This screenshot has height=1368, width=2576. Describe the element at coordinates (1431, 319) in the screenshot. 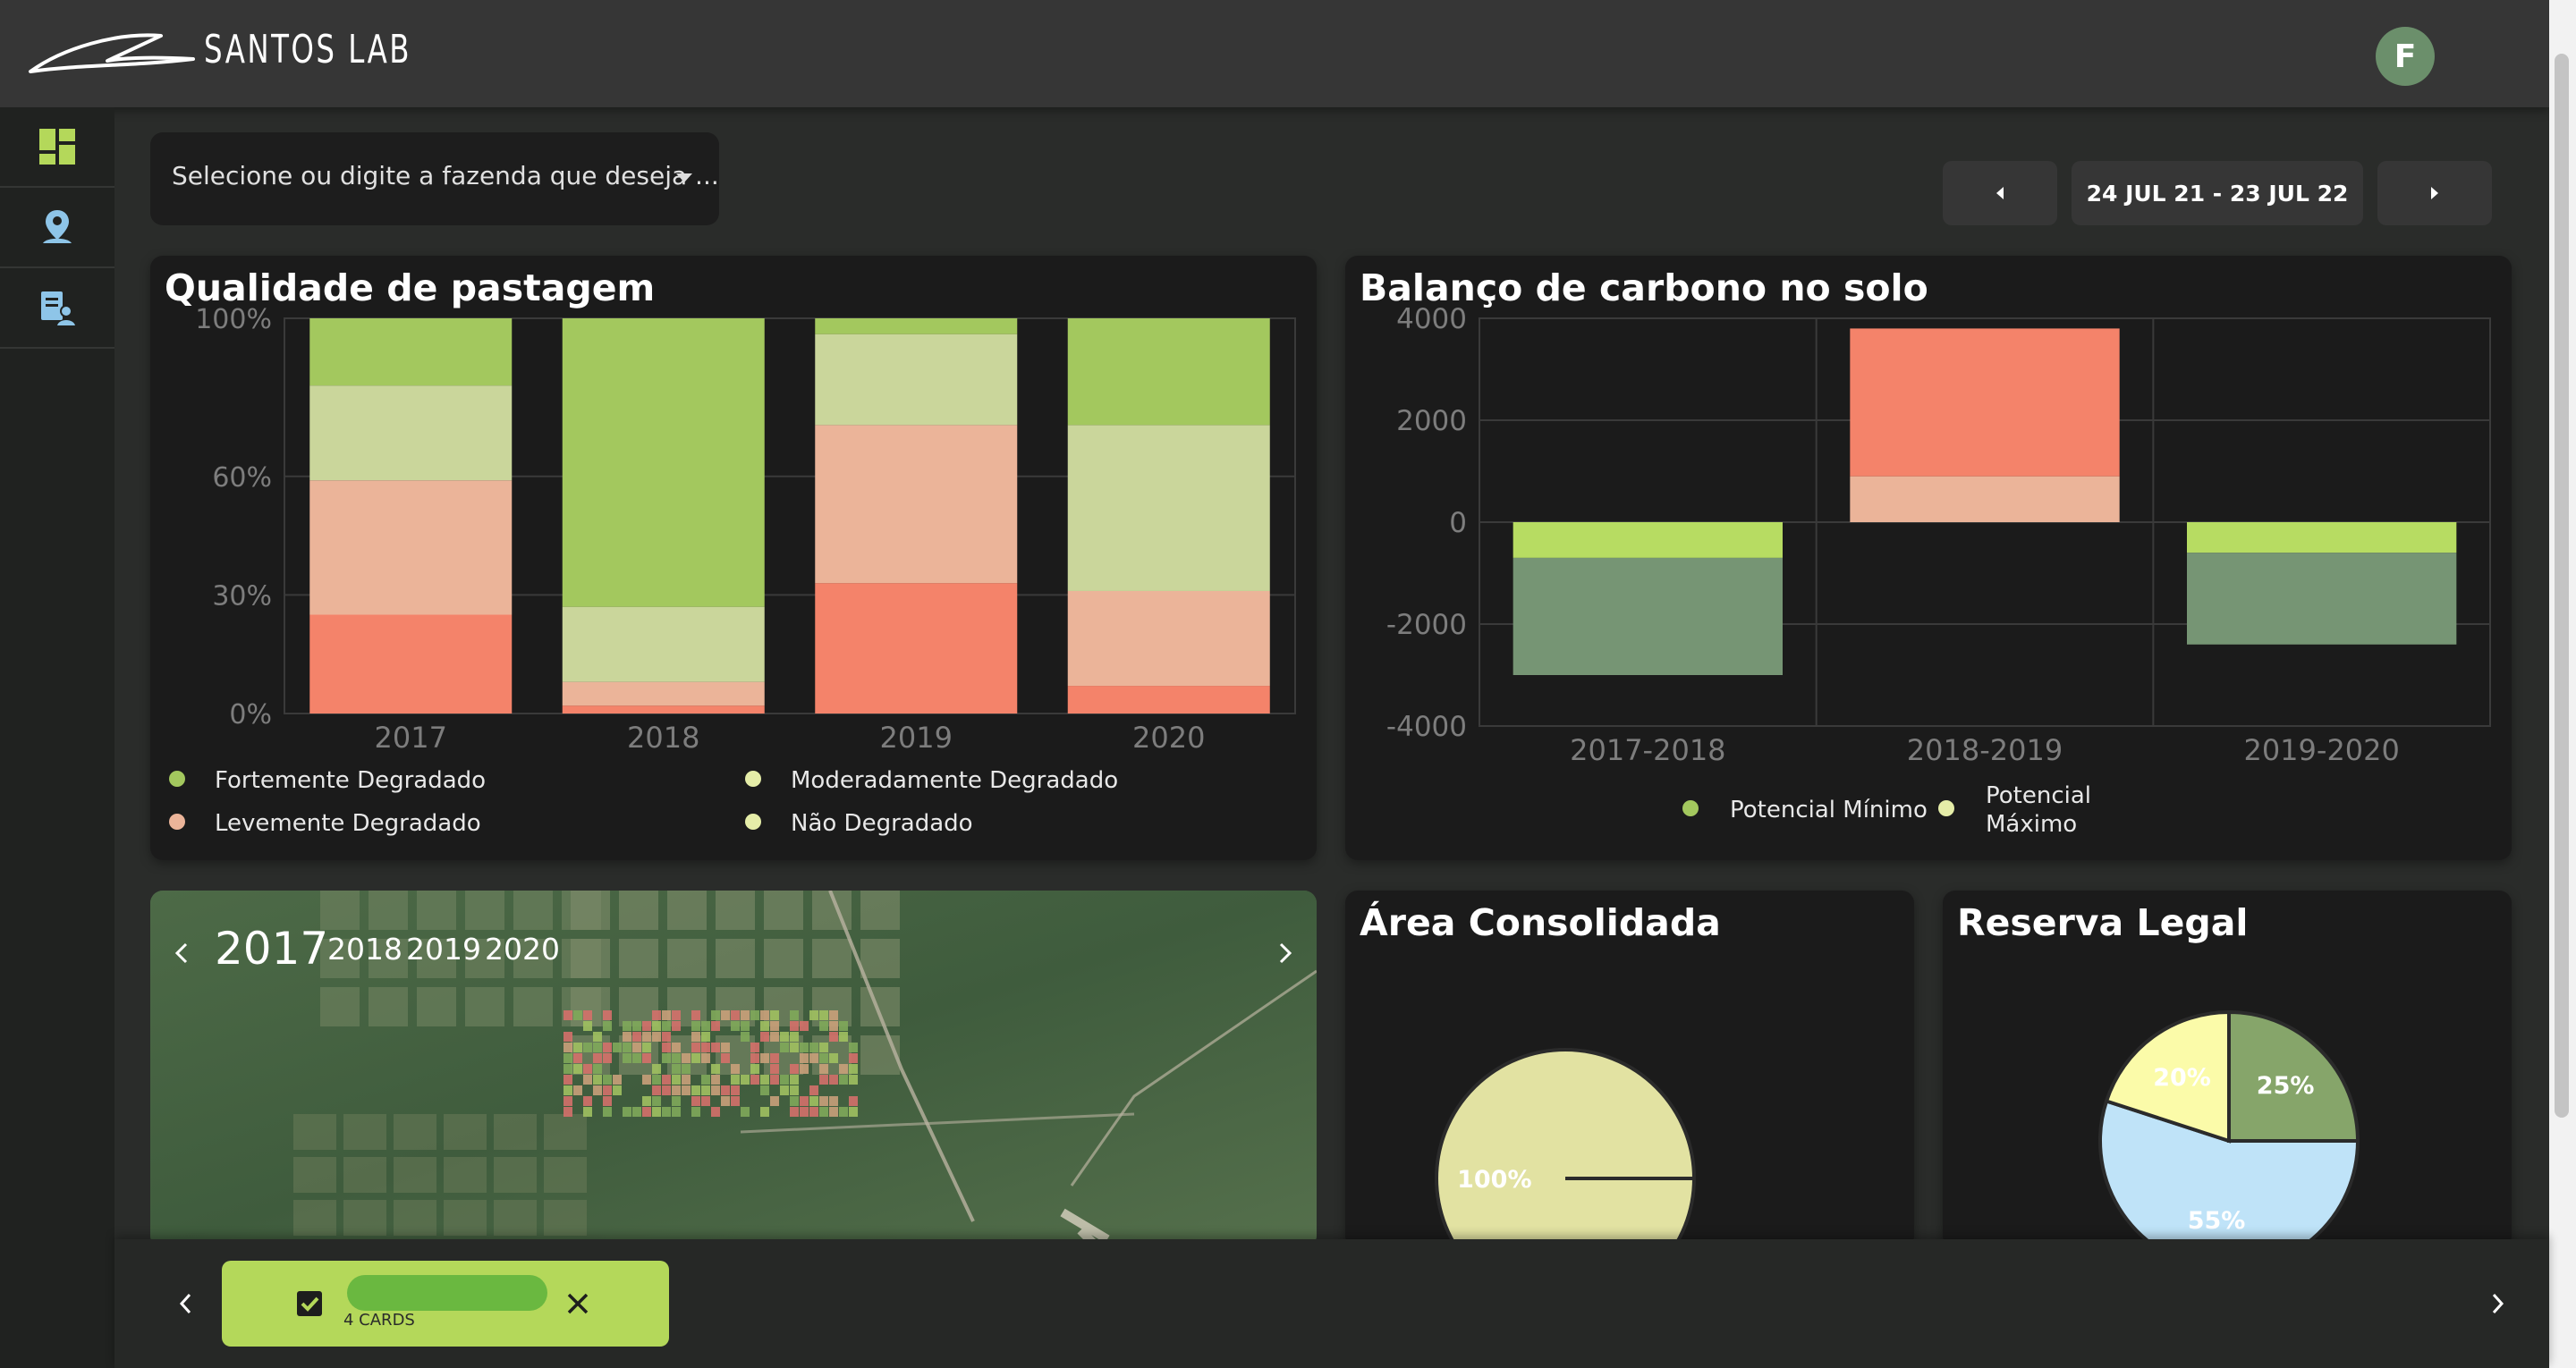

I see `y-tick-label: 4000` at that location.